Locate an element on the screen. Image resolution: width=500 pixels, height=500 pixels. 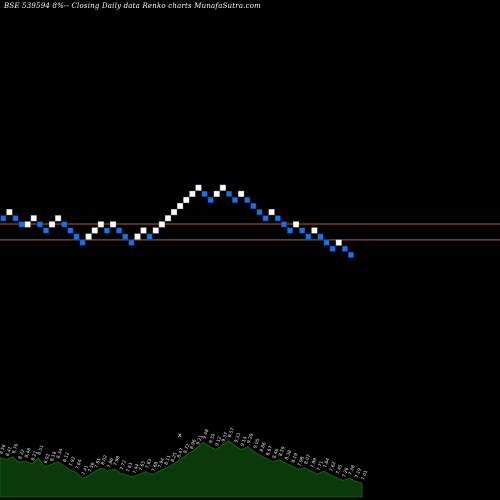
volume-label: 9.21 is located at coordinates (199, 440).